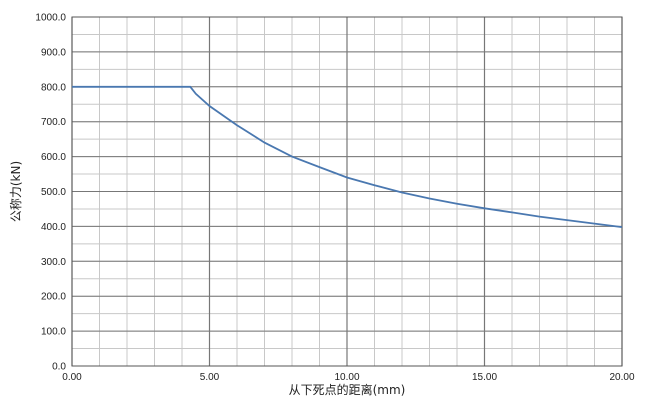  I want to click on x-tick-label: 20.00, so click(621, 377).